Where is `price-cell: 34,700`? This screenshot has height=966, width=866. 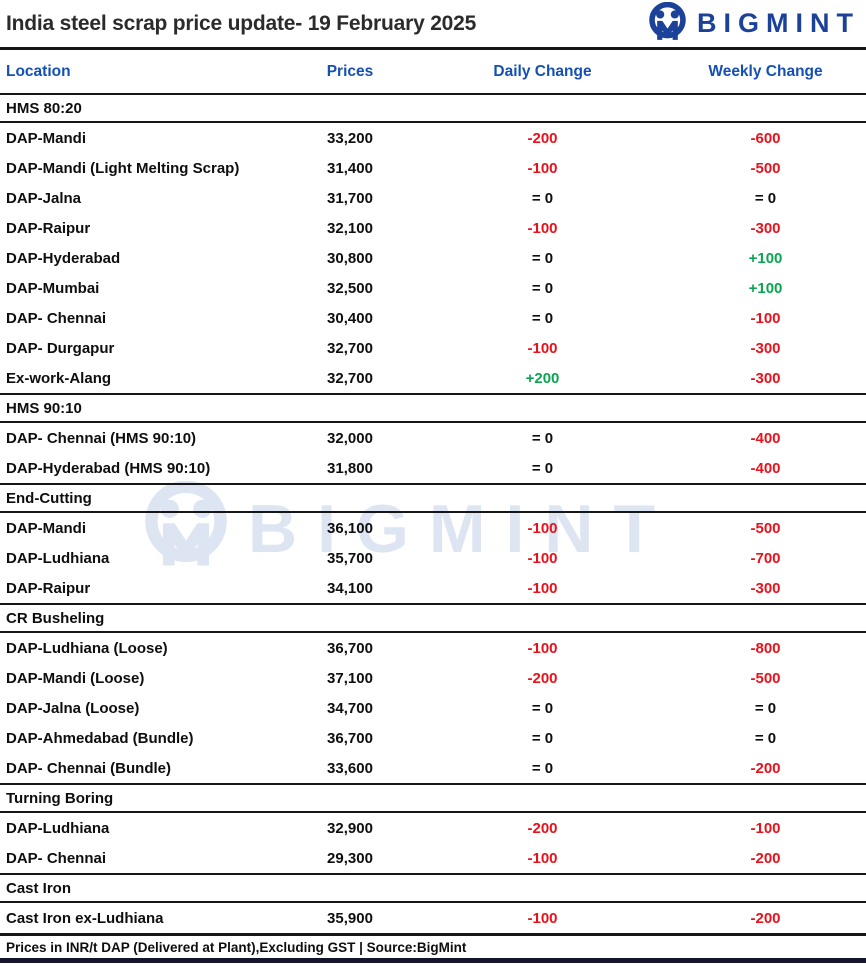
price-cell: 34,700 is located at coordinates (350, 708).